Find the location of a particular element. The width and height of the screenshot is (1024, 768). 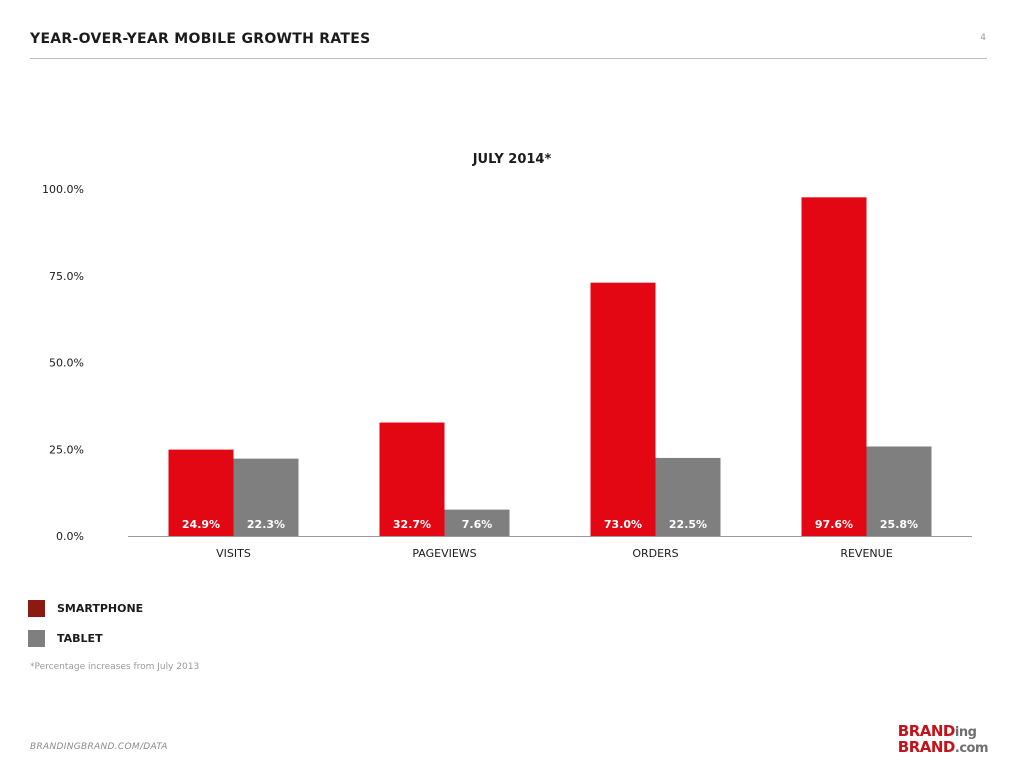

y-tick-label: 75.0% is located at coordinates (66, 276).